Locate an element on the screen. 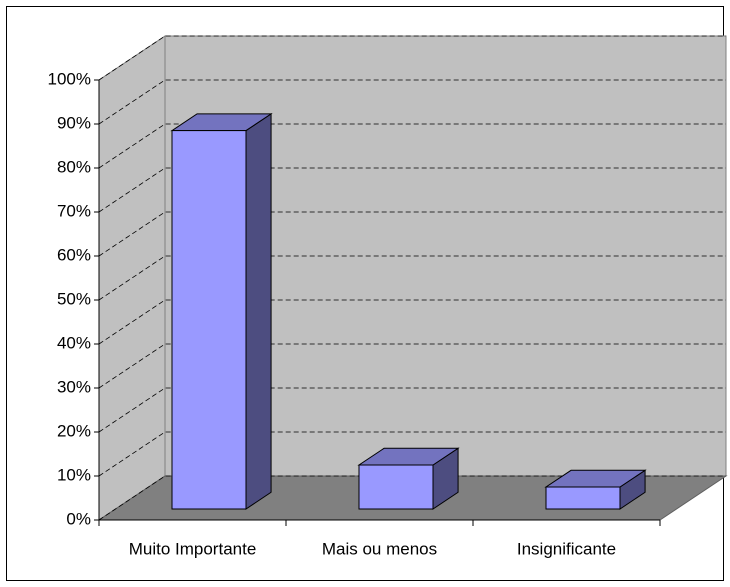 Image resolution: width=730 pixels, height=587 pixels. x-tick-label: Muito Importante is located at coordinates (193, 548).